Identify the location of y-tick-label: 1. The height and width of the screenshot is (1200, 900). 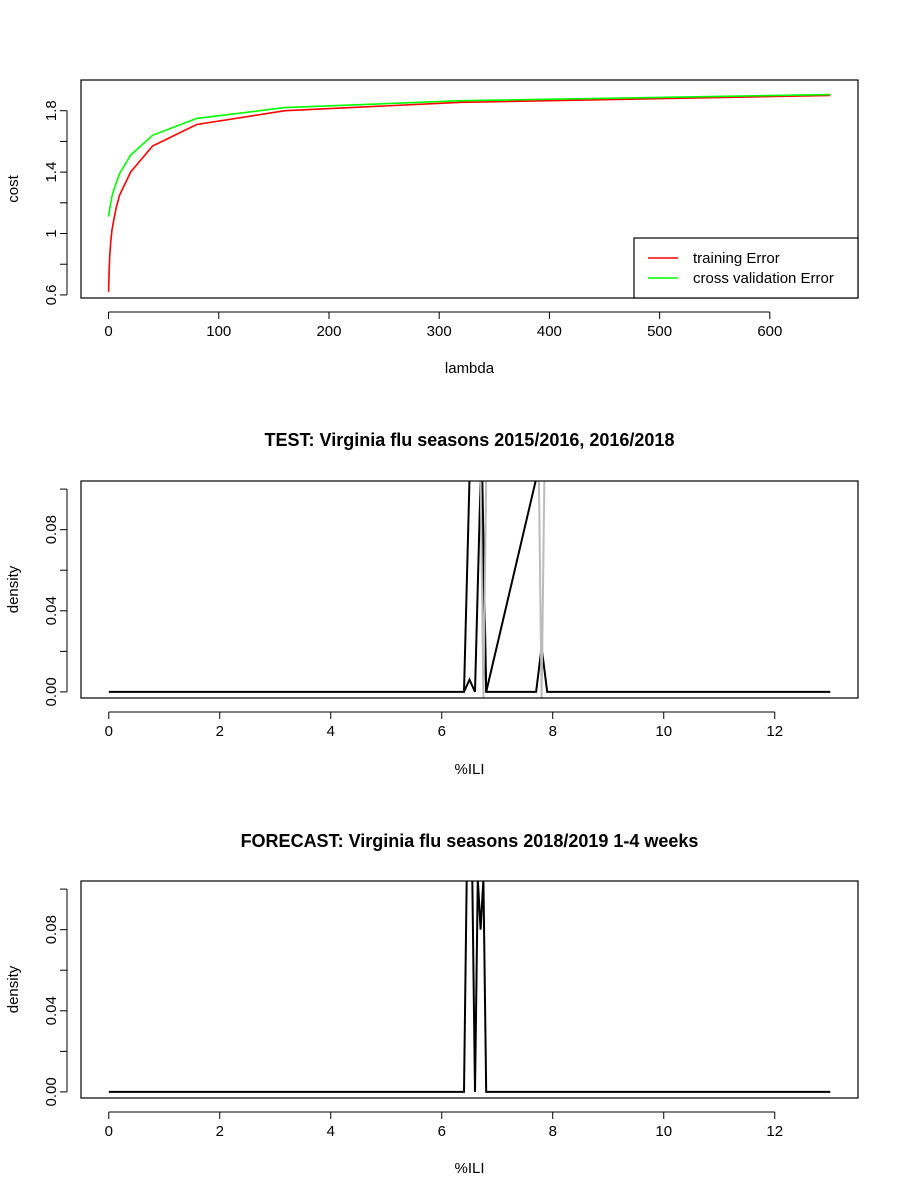
(51, 233).